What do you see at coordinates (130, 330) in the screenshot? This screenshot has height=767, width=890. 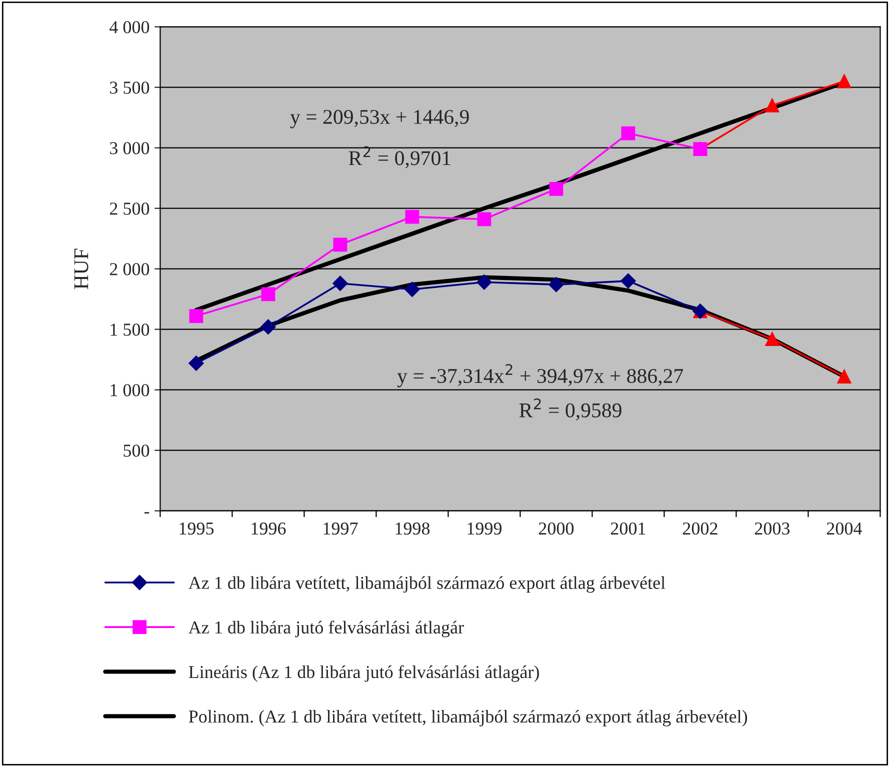 I see `y-tick-label: 1 500` at bounding box center [130, 330].